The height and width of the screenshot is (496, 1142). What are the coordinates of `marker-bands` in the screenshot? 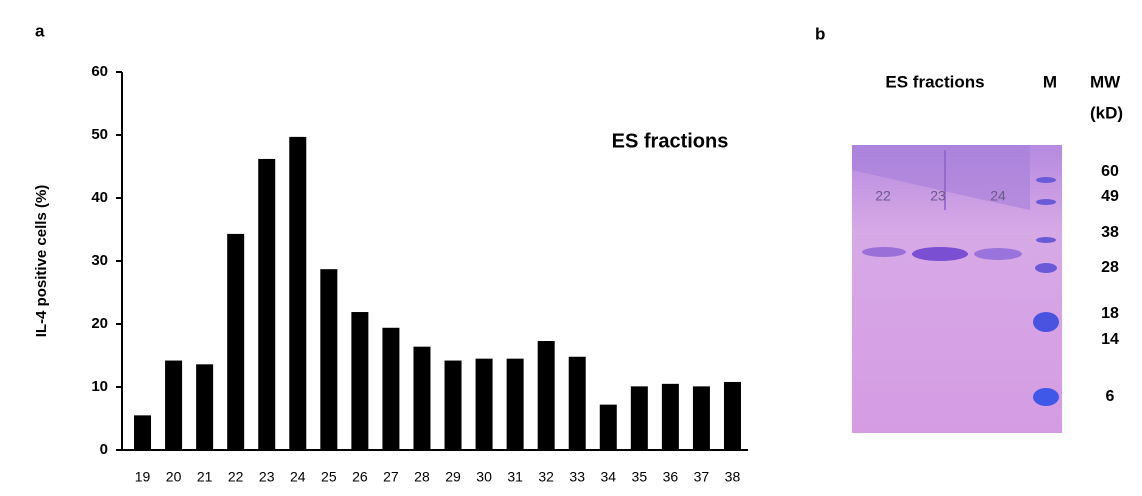 It's located at (1046, 291).